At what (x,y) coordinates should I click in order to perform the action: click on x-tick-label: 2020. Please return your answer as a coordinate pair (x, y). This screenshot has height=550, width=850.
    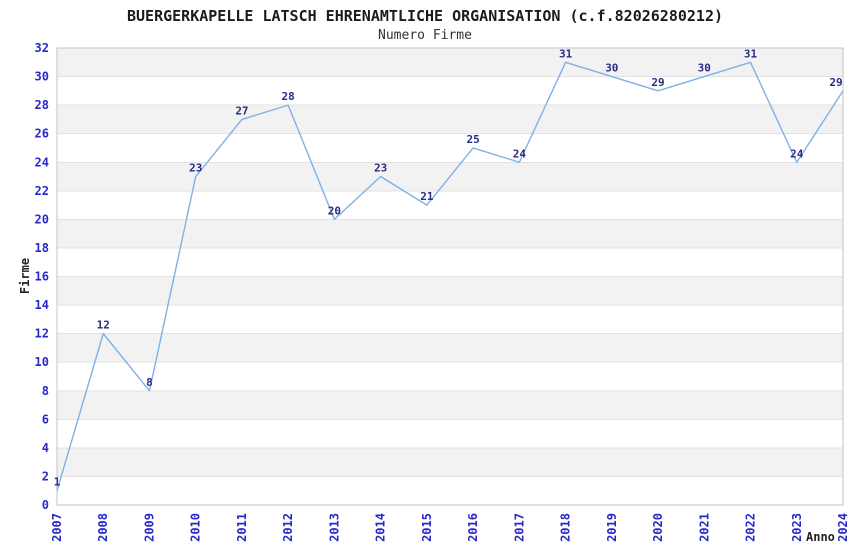
    Looking at the image, I should click on (658, 527).